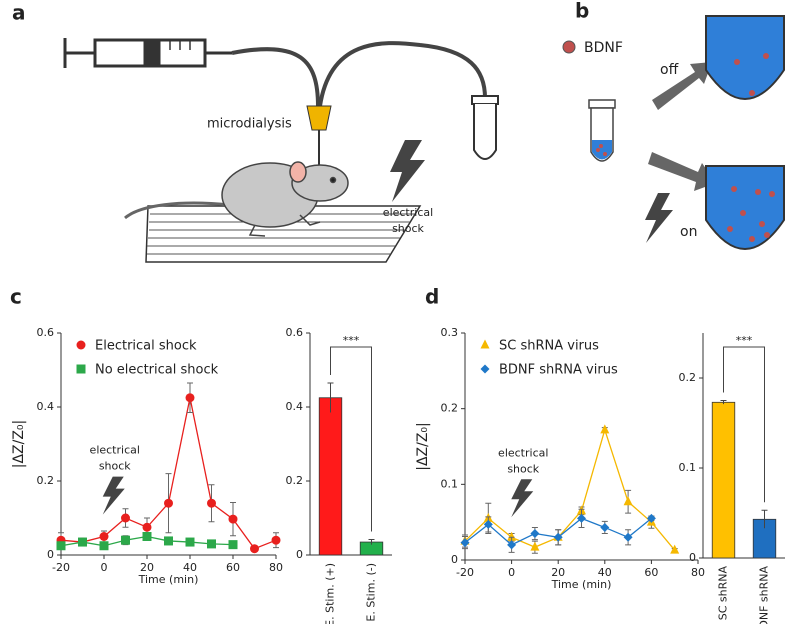  I want to click on panel-label: b, so click(582, 11).